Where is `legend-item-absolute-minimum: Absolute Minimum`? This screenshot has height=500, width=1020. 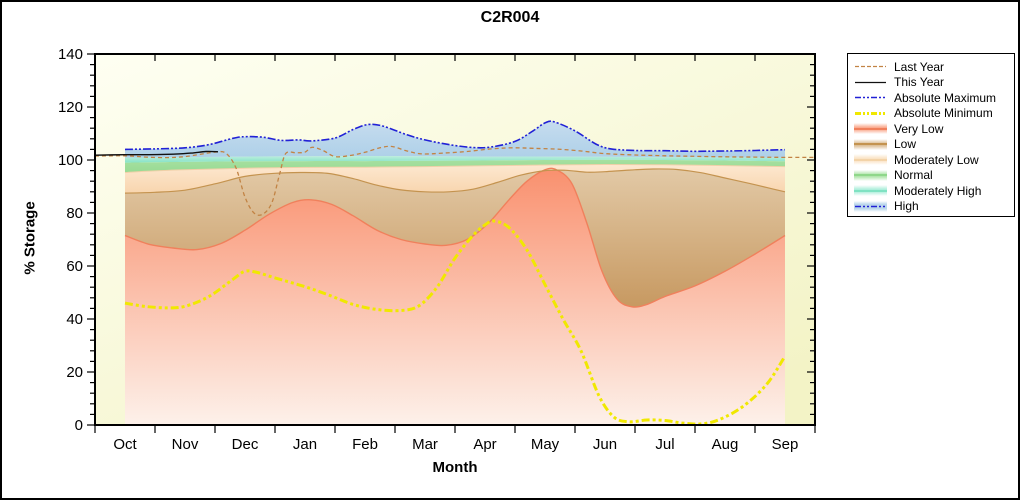
legend-item-absolute-minimum: Absolute Minimum is located at coordinates (932, 114).